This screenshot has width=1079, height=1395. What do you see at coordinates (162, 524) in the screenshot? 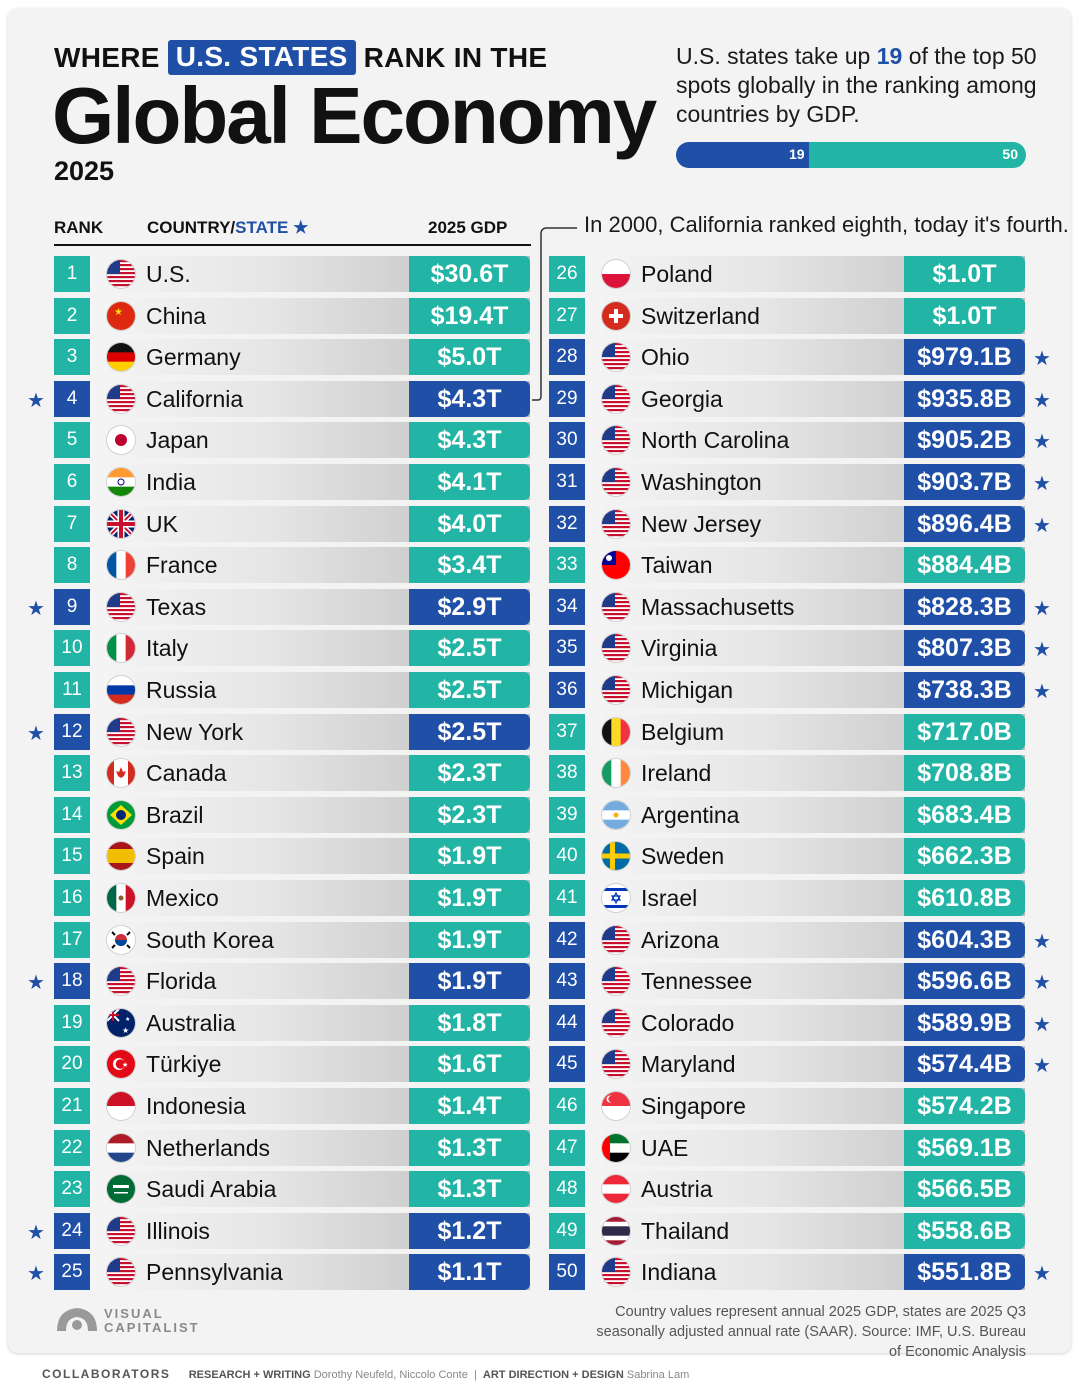
I see `country-name: UK` at bounding box center [162, 524].